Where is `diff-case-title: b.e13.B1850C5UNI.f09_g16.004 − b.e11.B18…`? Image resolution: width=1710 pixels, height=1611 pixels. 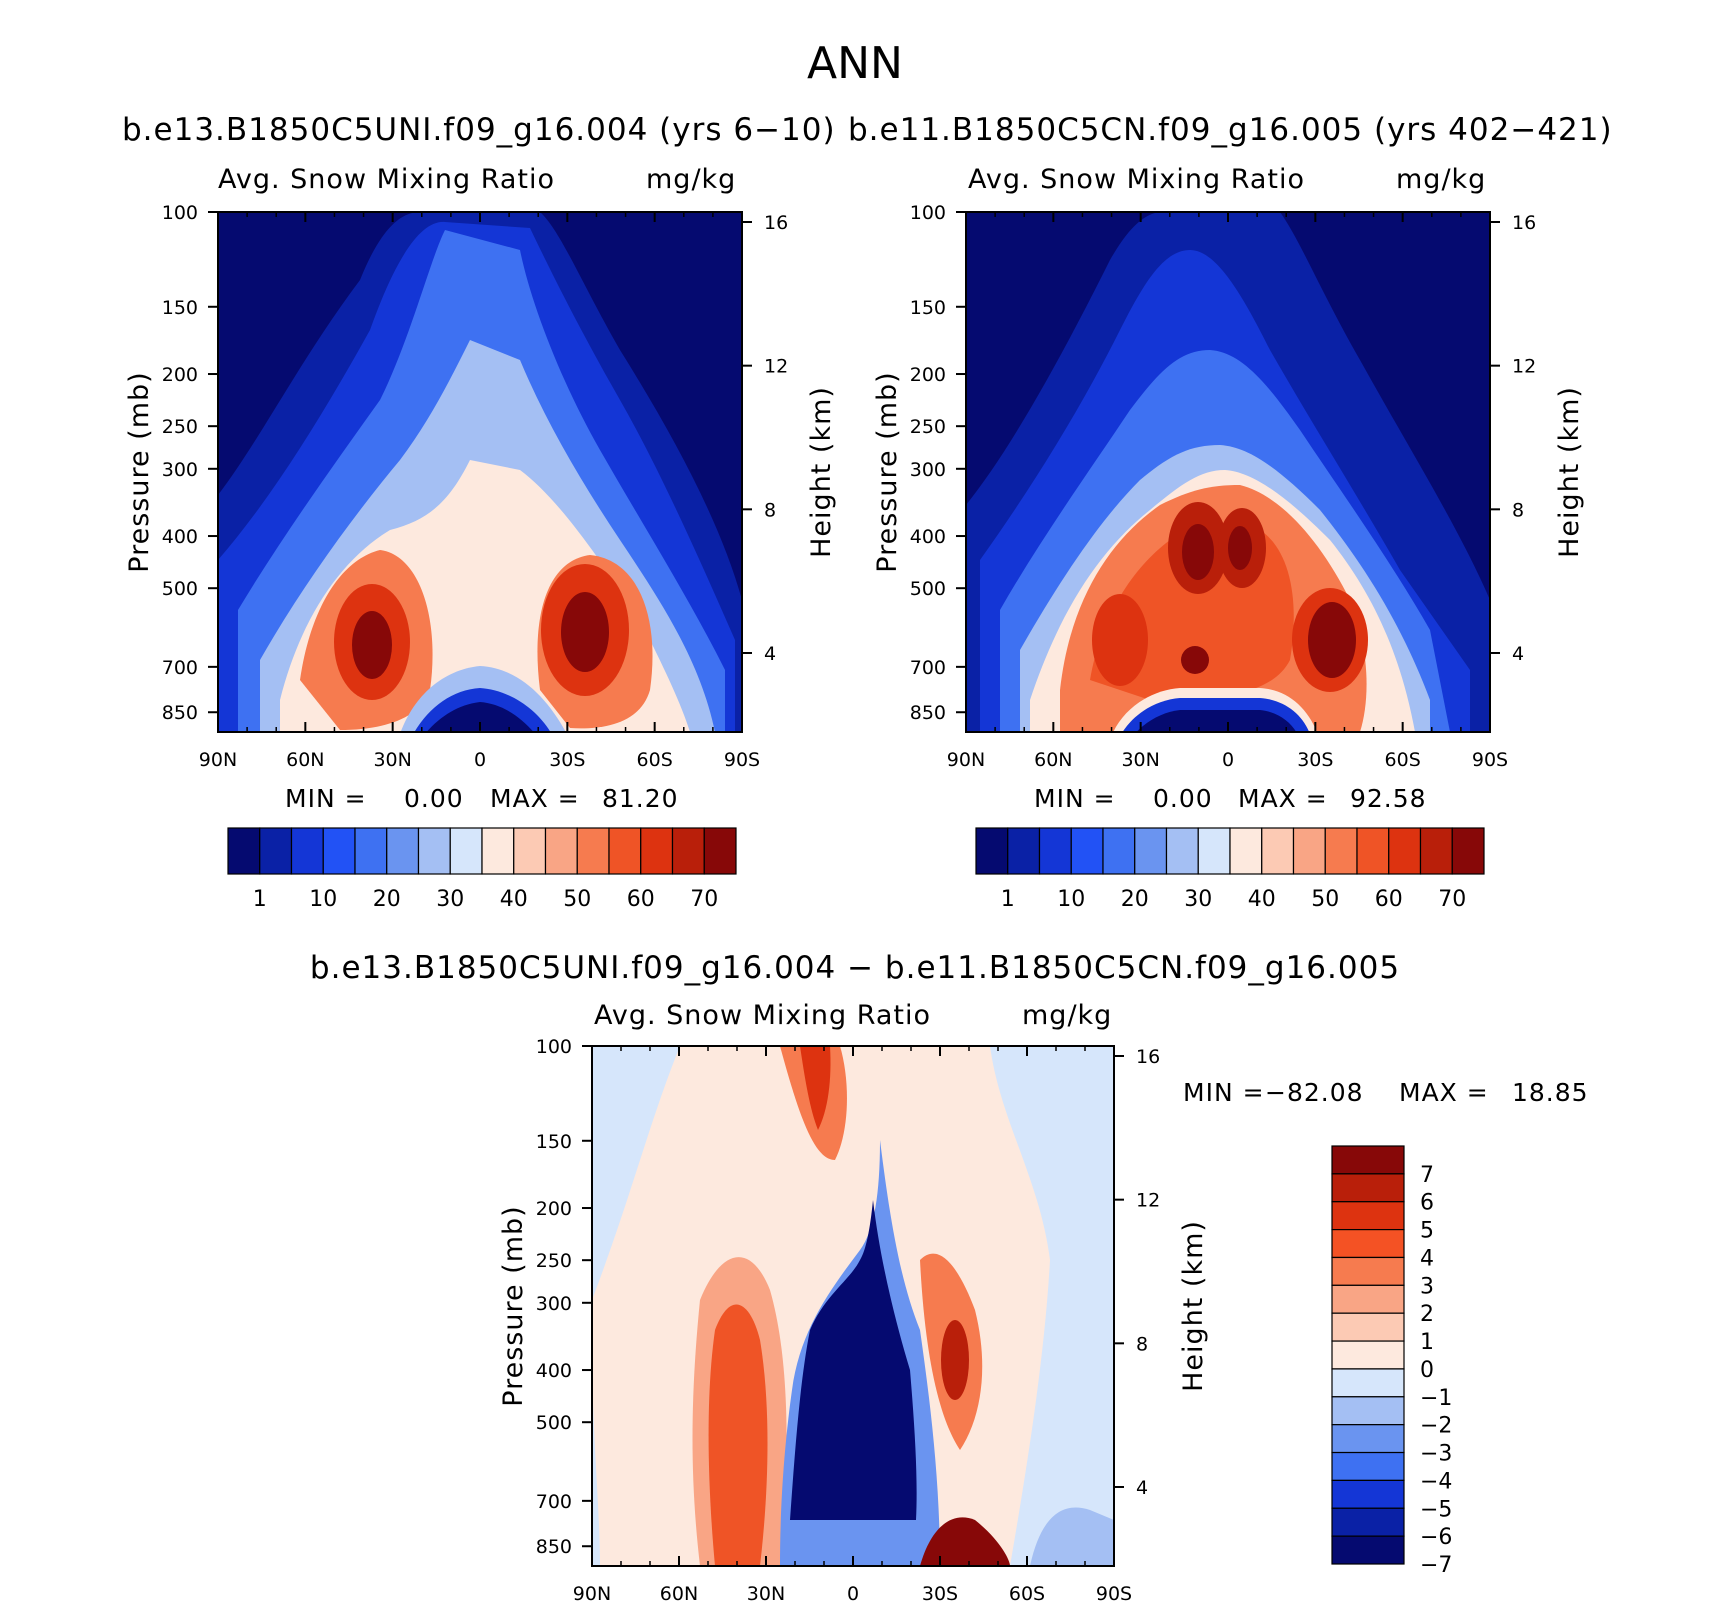
diff-case-title: b.e13.B1850C5UNI.f09_g16.004 − b.e11.B18… is located at coordinates (855, 968).